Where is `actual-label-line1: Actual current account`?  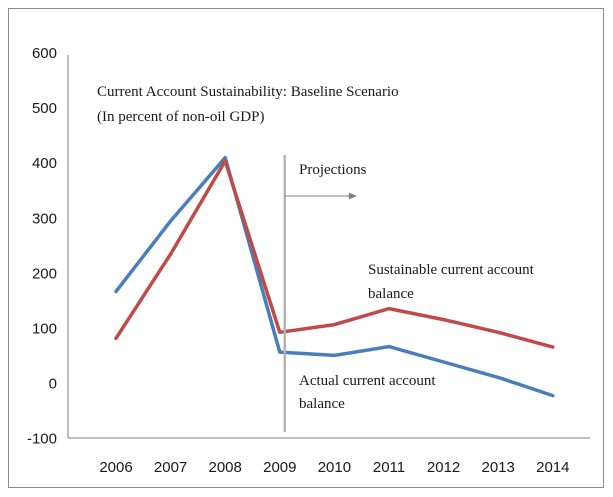
actual-label-line1: Actual current account is located at coordinates (367, 381).